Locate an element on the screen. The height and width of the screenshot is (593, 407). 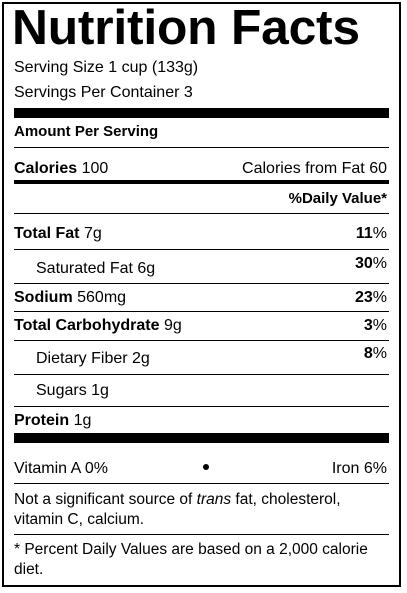
nutrient-amount: 2g is located at coordinates (141, 358).